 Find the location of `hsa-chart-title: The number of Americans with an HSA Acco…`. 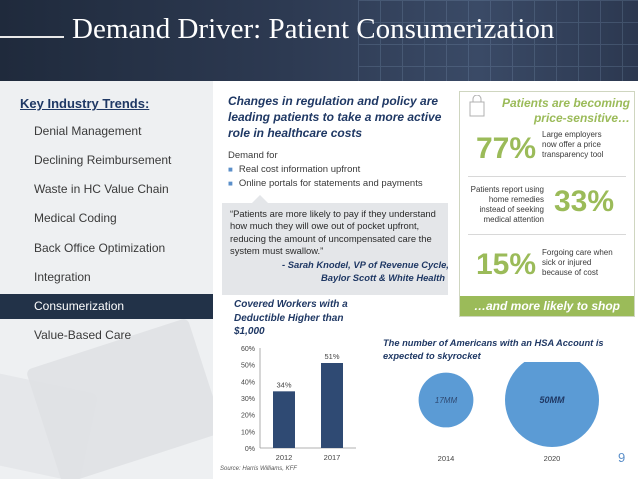

hsa-chart-title: The number of Americans with an HSA Acco… is located at coordinates (493, 349).